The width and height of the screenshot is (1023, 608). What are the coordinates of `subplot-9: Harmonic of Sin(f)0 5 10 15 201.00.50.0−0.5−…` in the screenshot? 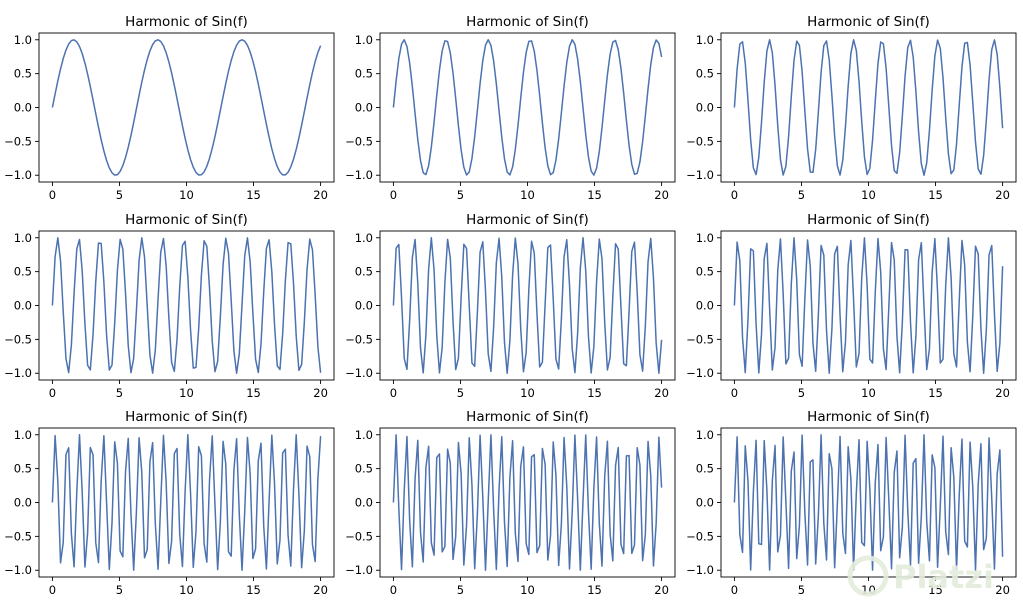 It's located at (851, 503).